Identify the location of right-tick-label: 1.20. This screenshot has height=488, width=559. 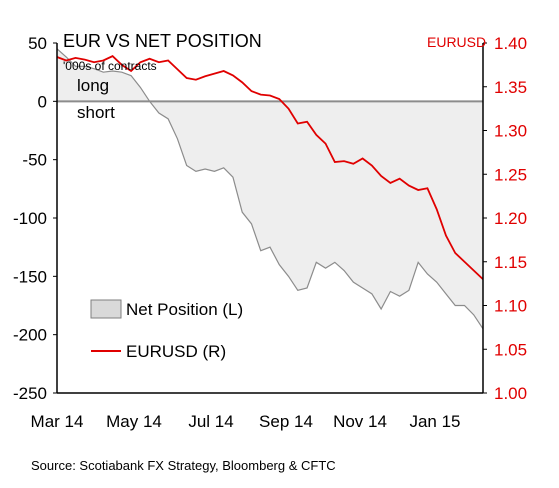
(510, 218).